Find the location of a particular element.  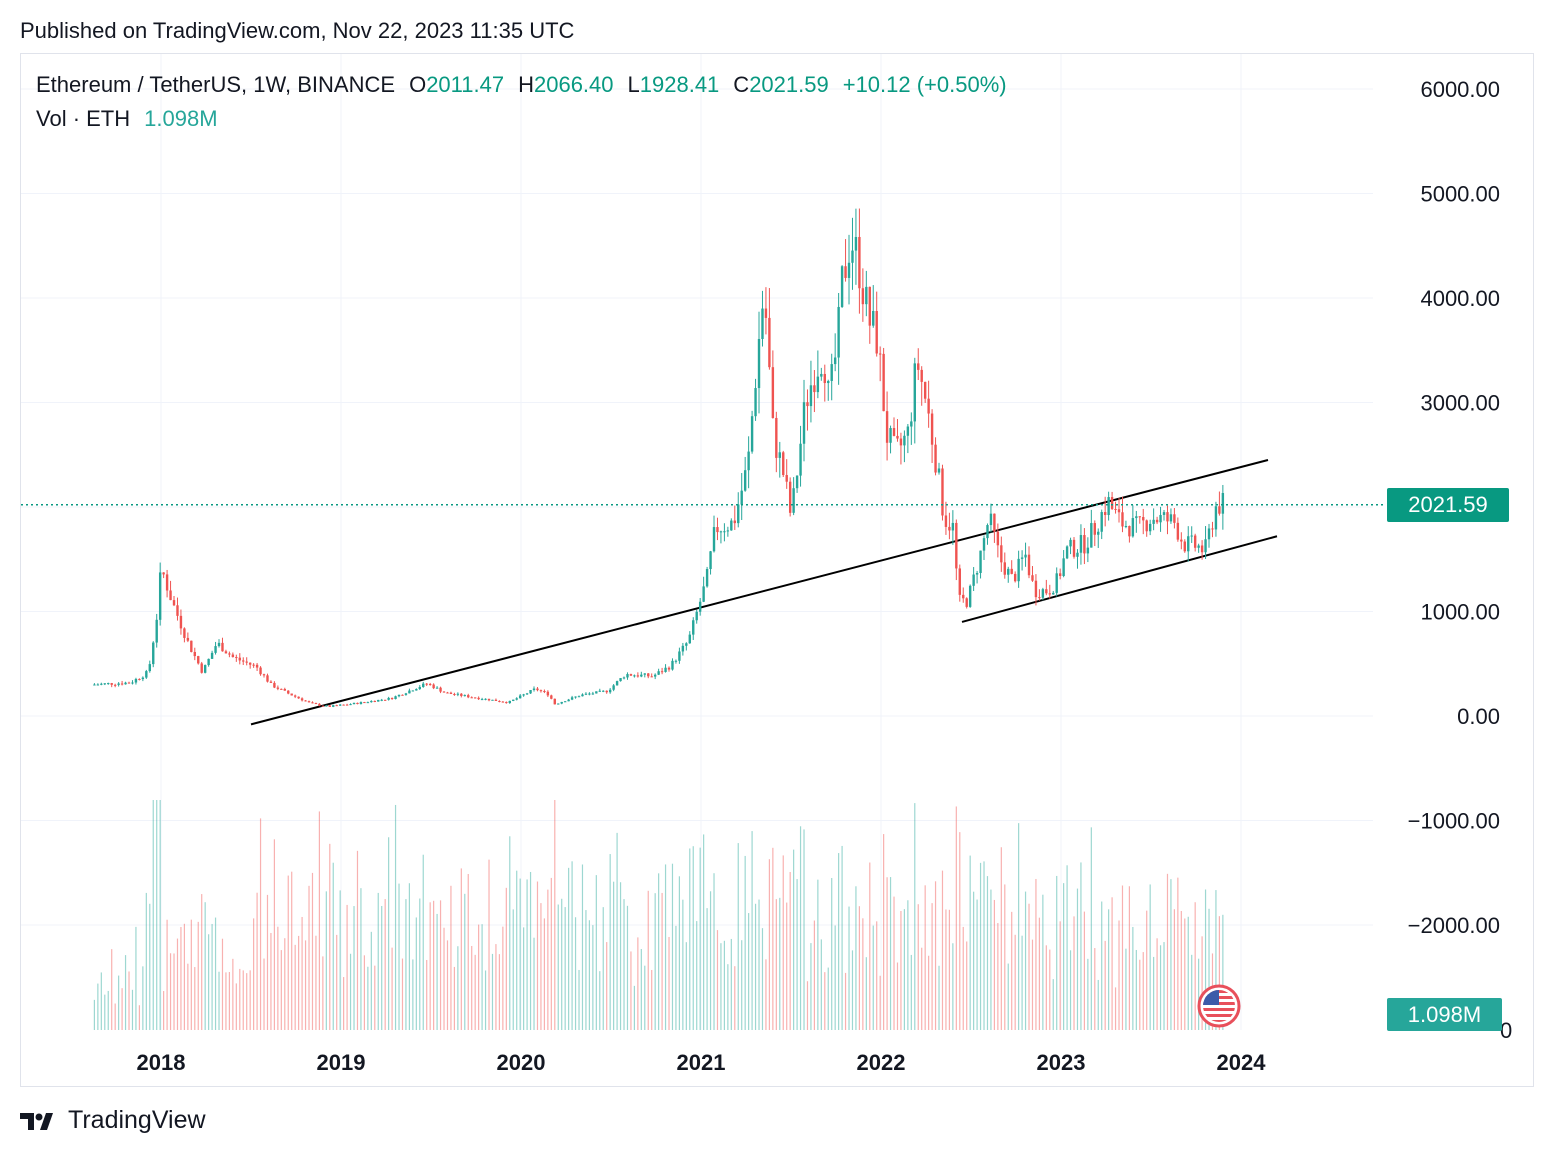

us-flag-icon is located at coordinates (1219, 1006).